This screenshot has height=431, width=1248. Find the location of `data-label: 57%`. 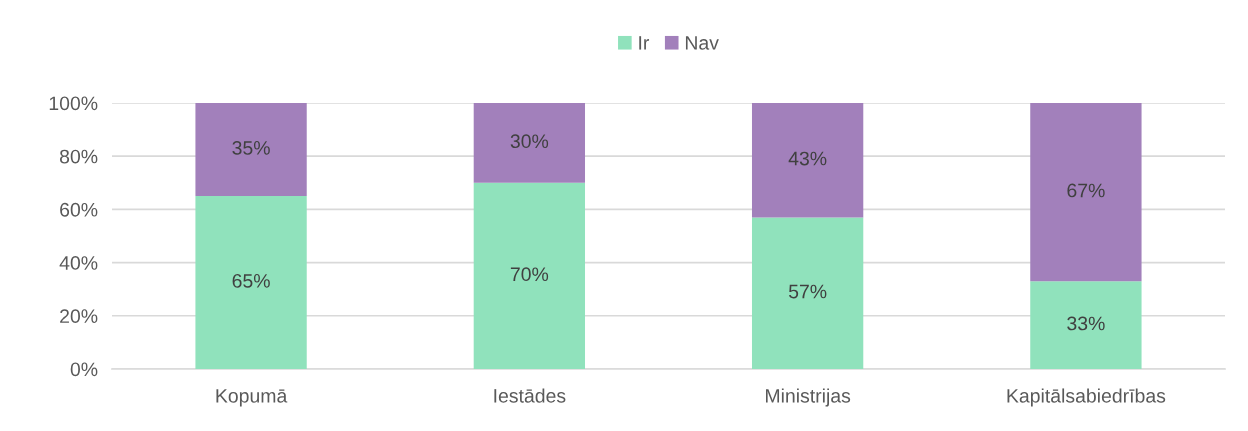

data-label: 57% is located at coordinates (807, 291).